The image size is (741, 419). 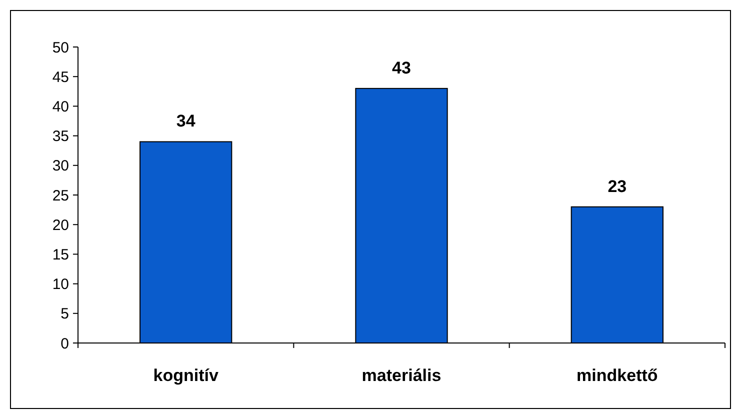 What do you see at coordinates (60, 47) in the screenshot?
I see `y-tick-label: 50` at bounding box center [60, 47].